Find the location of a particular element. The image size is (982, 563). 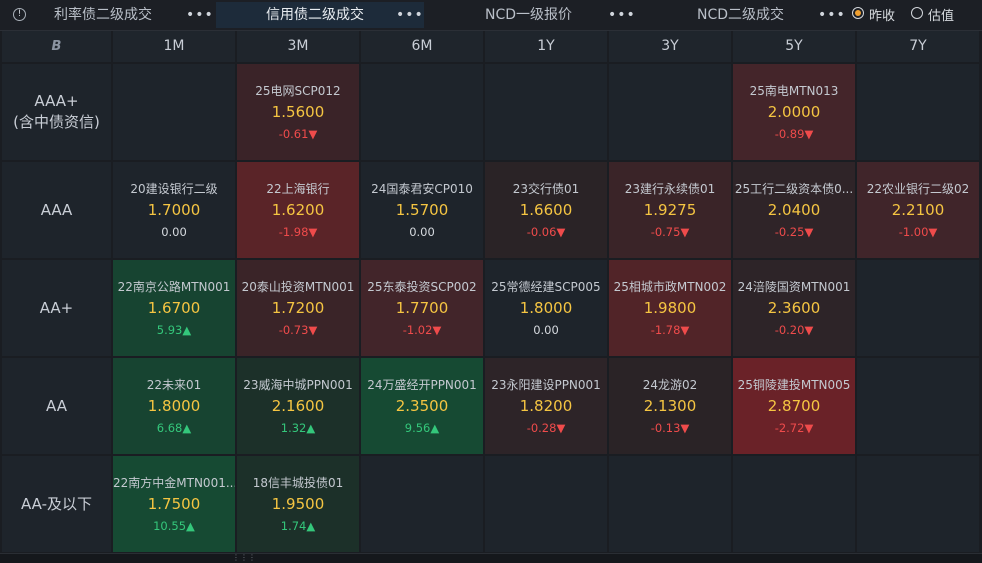

bond-name: 25相城市政MTN002 is located at coordinates (670, 287).